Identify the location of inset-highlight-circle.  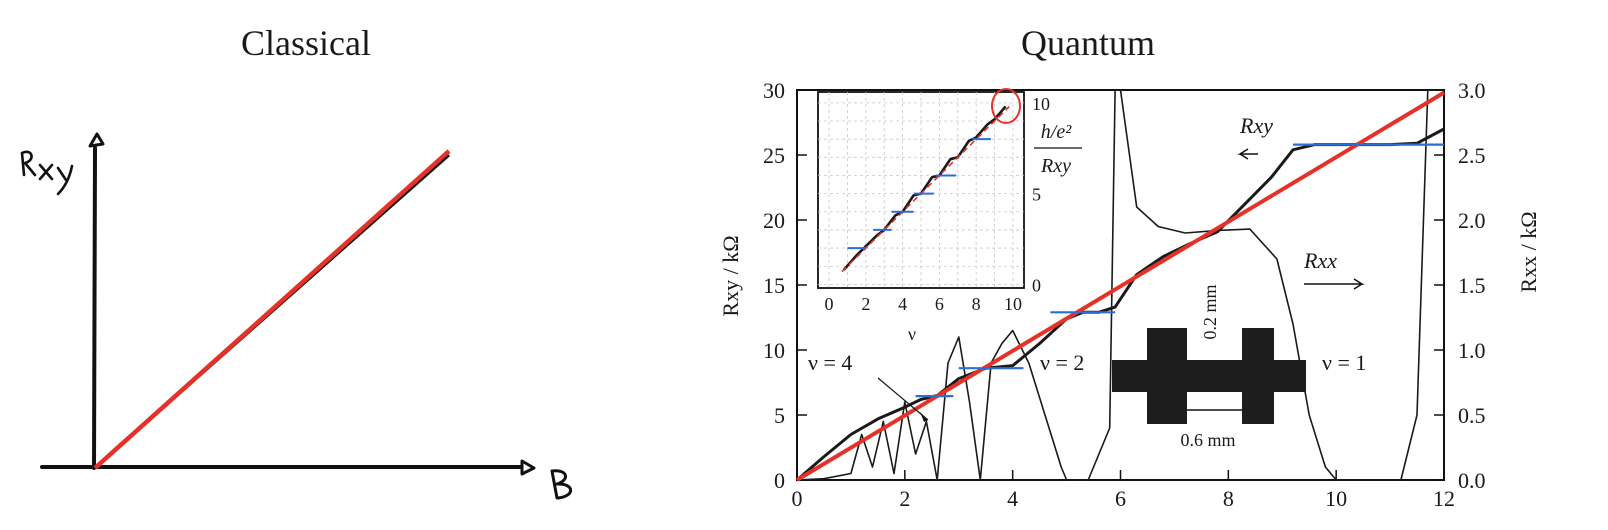
(1006, 106).